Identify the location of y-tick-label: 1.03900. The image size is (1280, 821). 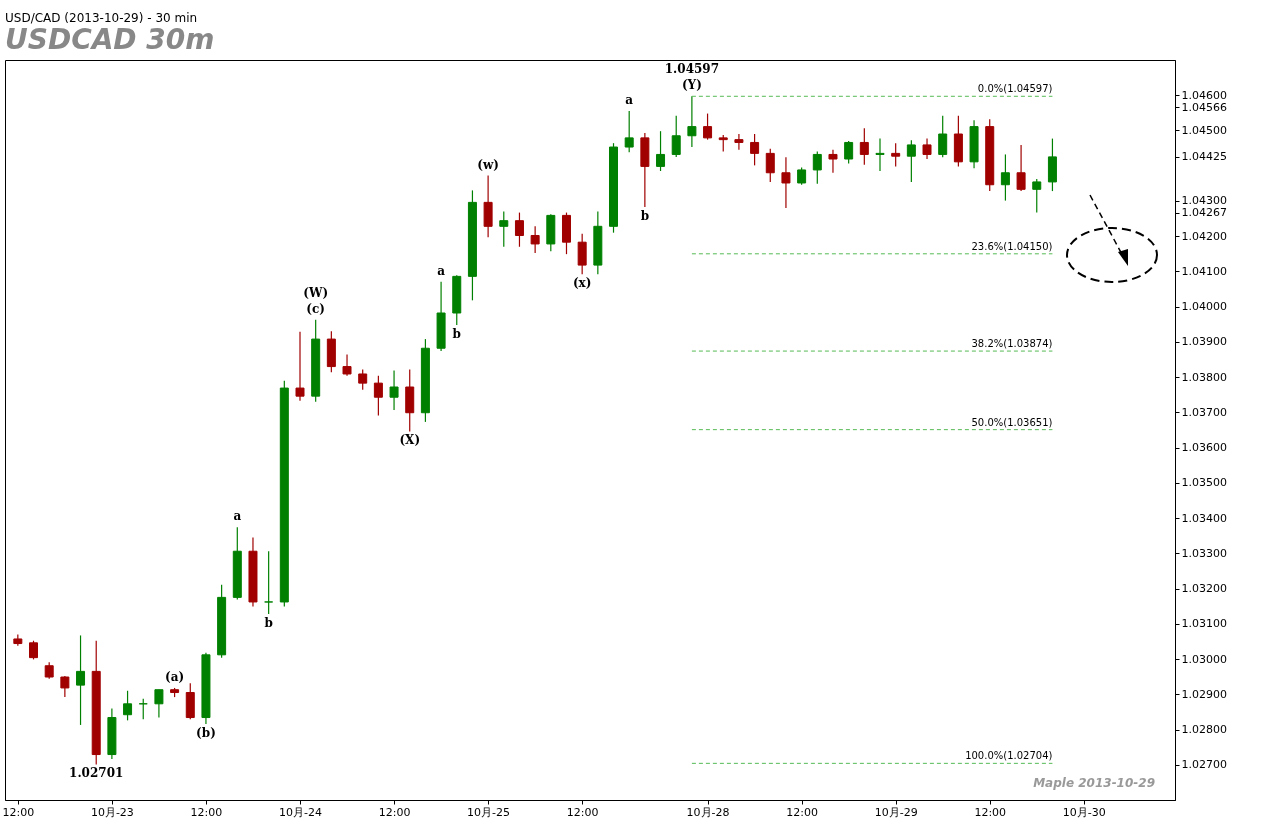
(1204, 342).